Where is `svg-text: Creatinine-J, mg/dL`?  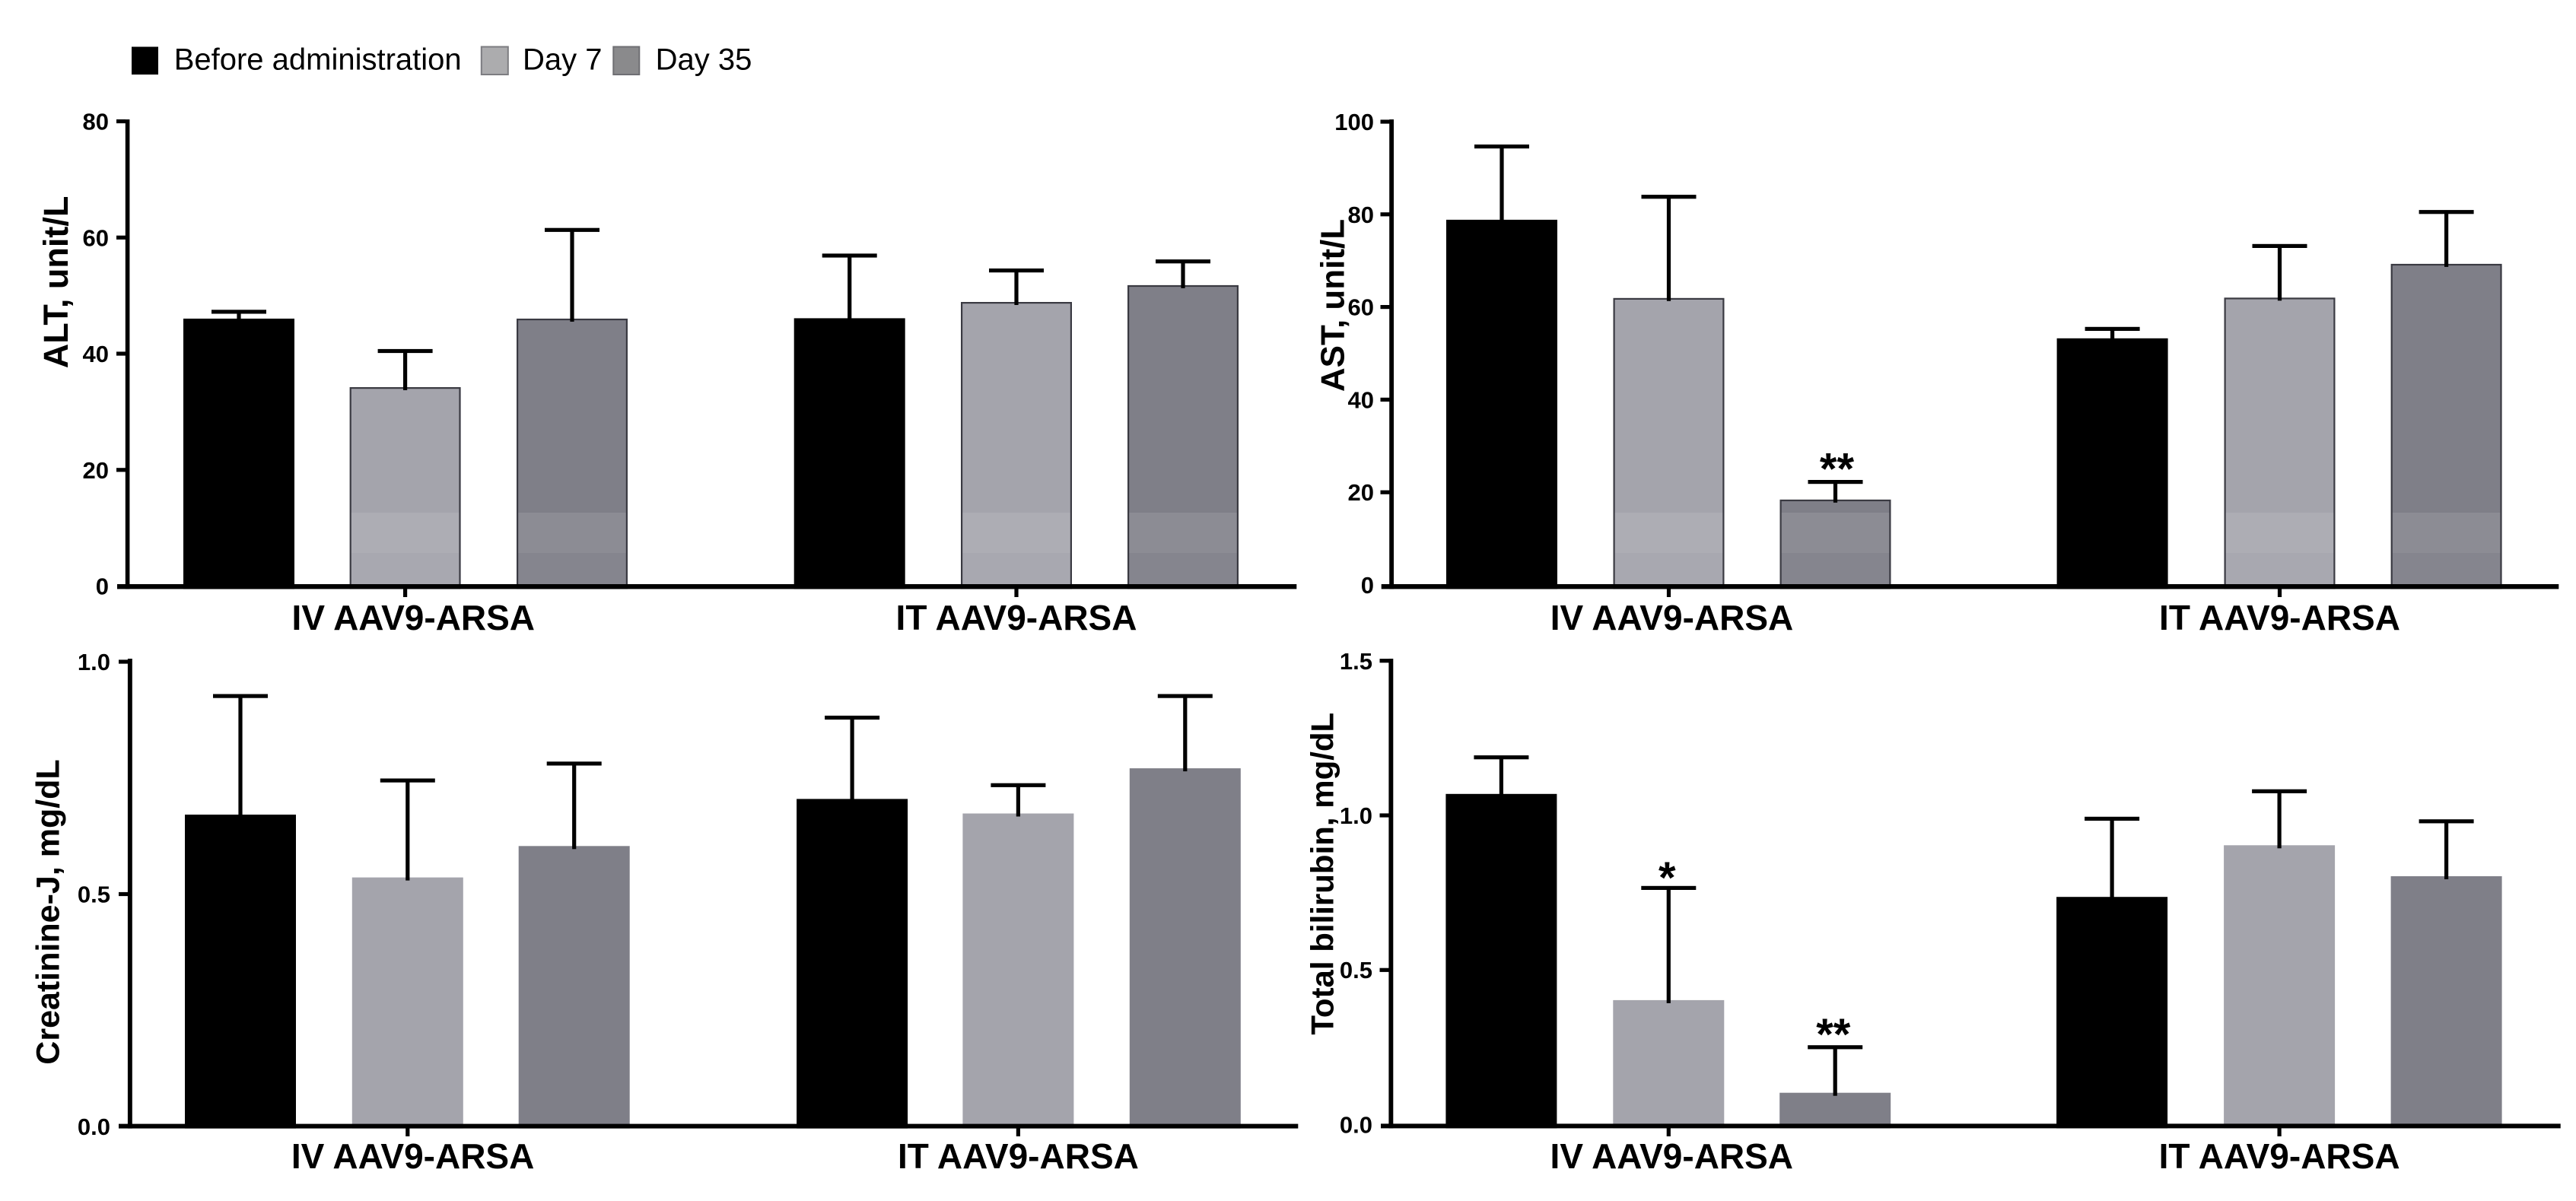 svg-text: Creatinine-J, mg/dL is located at coordinates (48, 911).